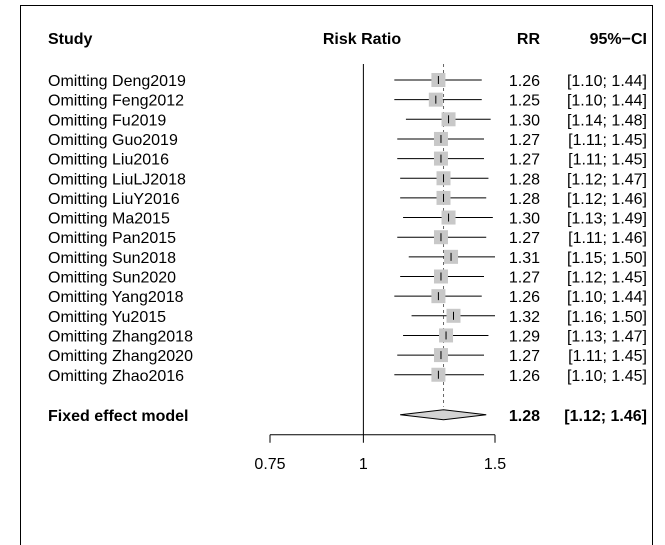 This screenshot has width=665, height=545. What do you see at coordinates (607, 179) in the screenshot?
I see `ci-value: [1.12; 1.47]` at bounding box center [607, 179].